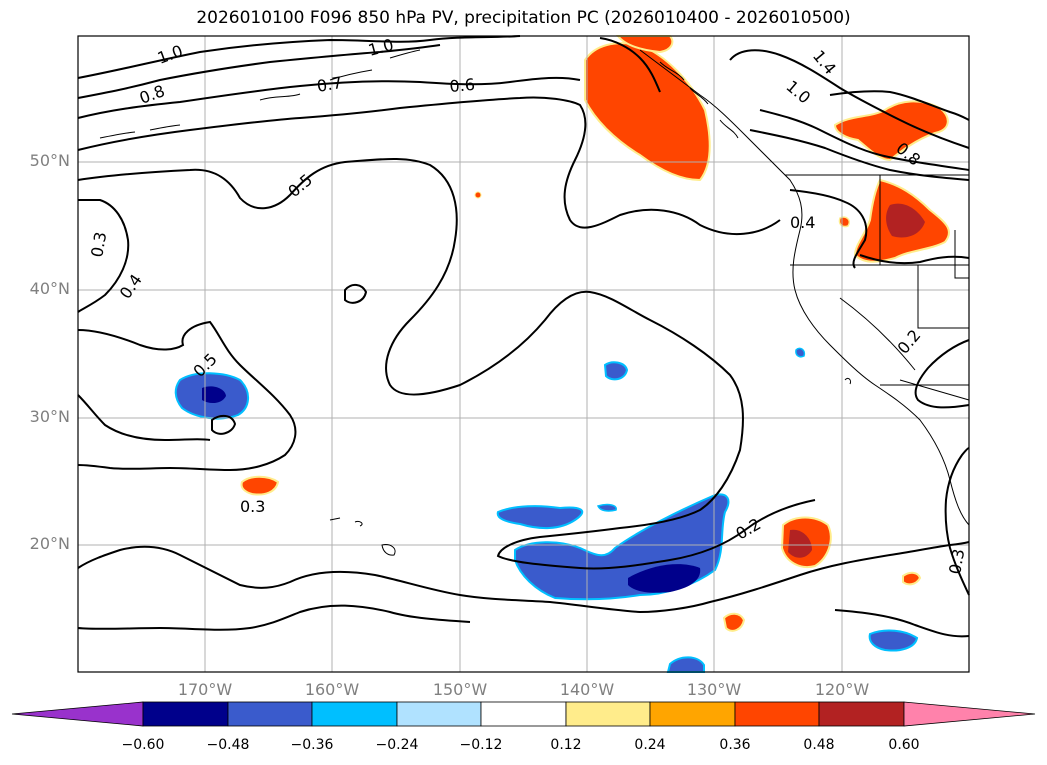  Describe the element at coordinates (566, 745) in the screenshot. I see `colorbar-label: 0.12` at that location.